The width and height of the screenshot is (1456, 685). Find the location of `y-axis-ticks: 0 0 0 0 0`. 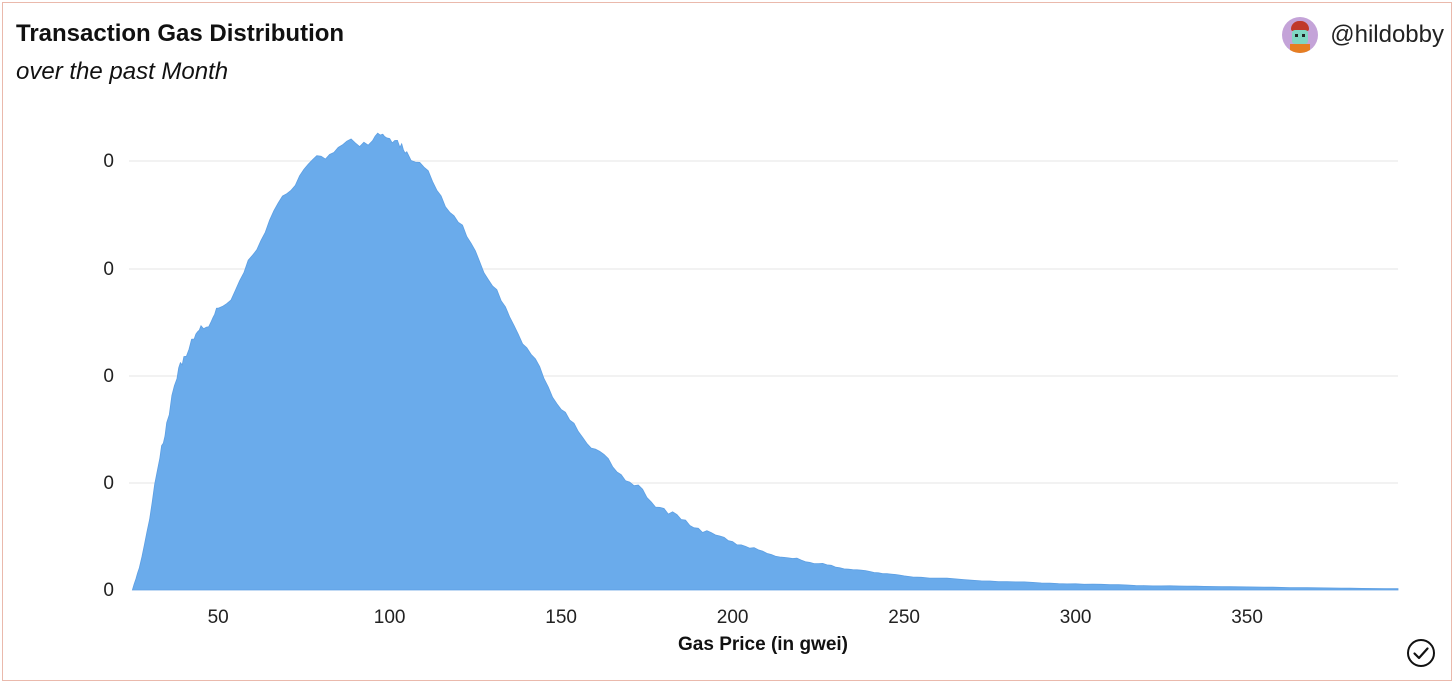

y-axis-ticks: 0 0 0 0 0 is located at coordinates (108, 376).